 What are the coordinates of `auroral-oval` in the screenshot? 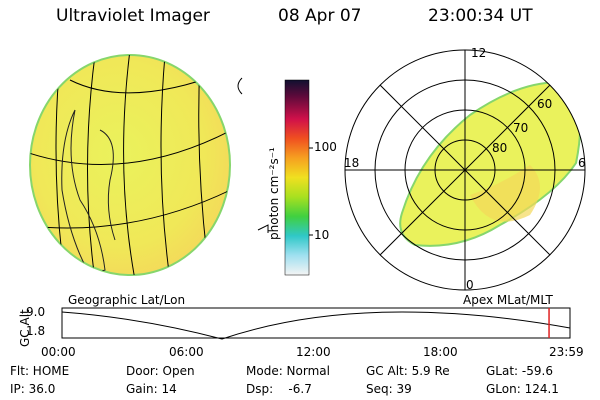 It's located at (490, 164).